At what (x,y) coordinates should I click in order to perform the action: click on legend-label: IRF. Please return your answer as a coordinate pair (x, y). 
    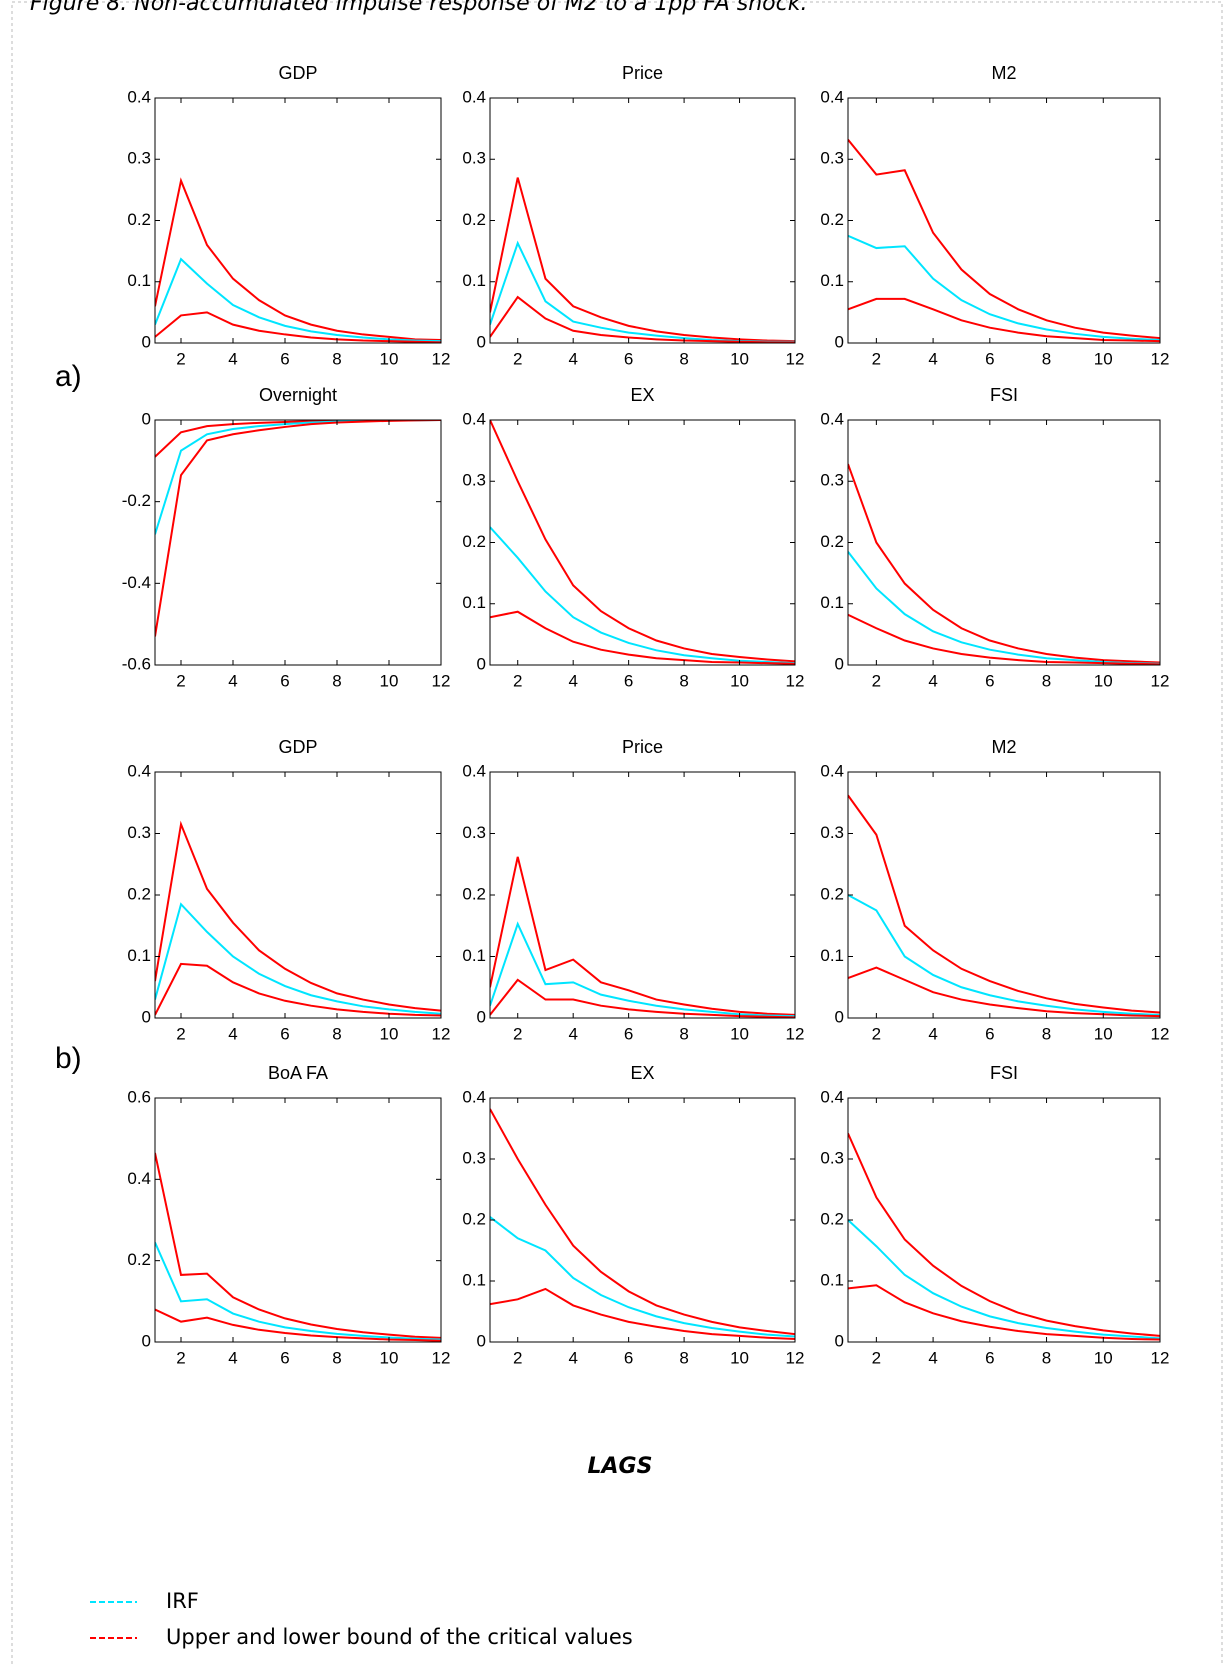
    Looking at the image, I should click on (182, 1601).